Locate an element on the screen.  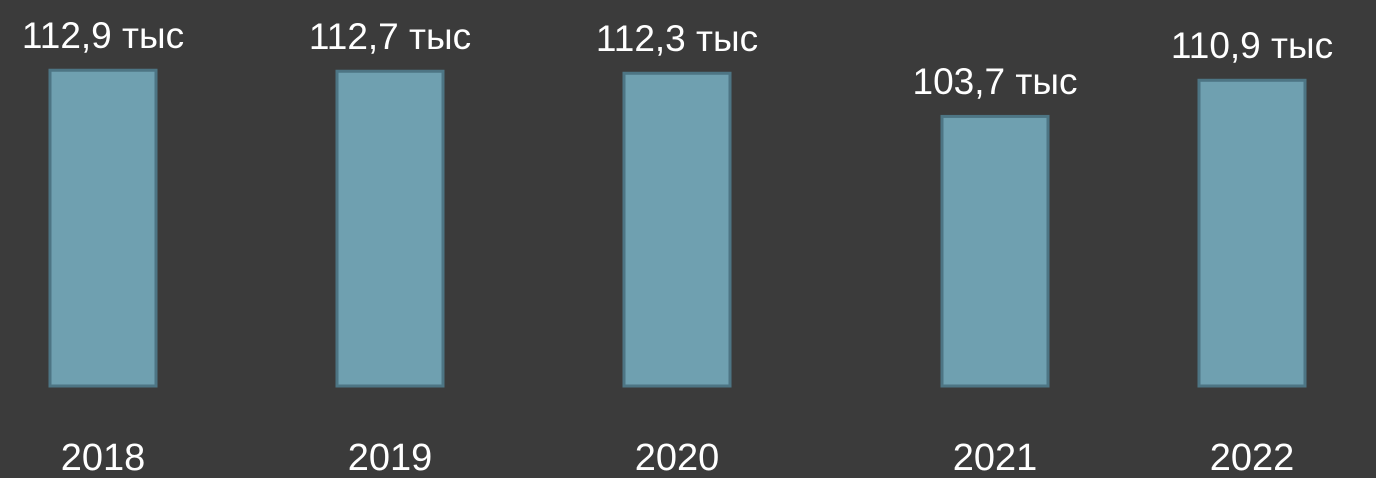
value-label: 112,7 тыс is located at coordinates (390, 36).